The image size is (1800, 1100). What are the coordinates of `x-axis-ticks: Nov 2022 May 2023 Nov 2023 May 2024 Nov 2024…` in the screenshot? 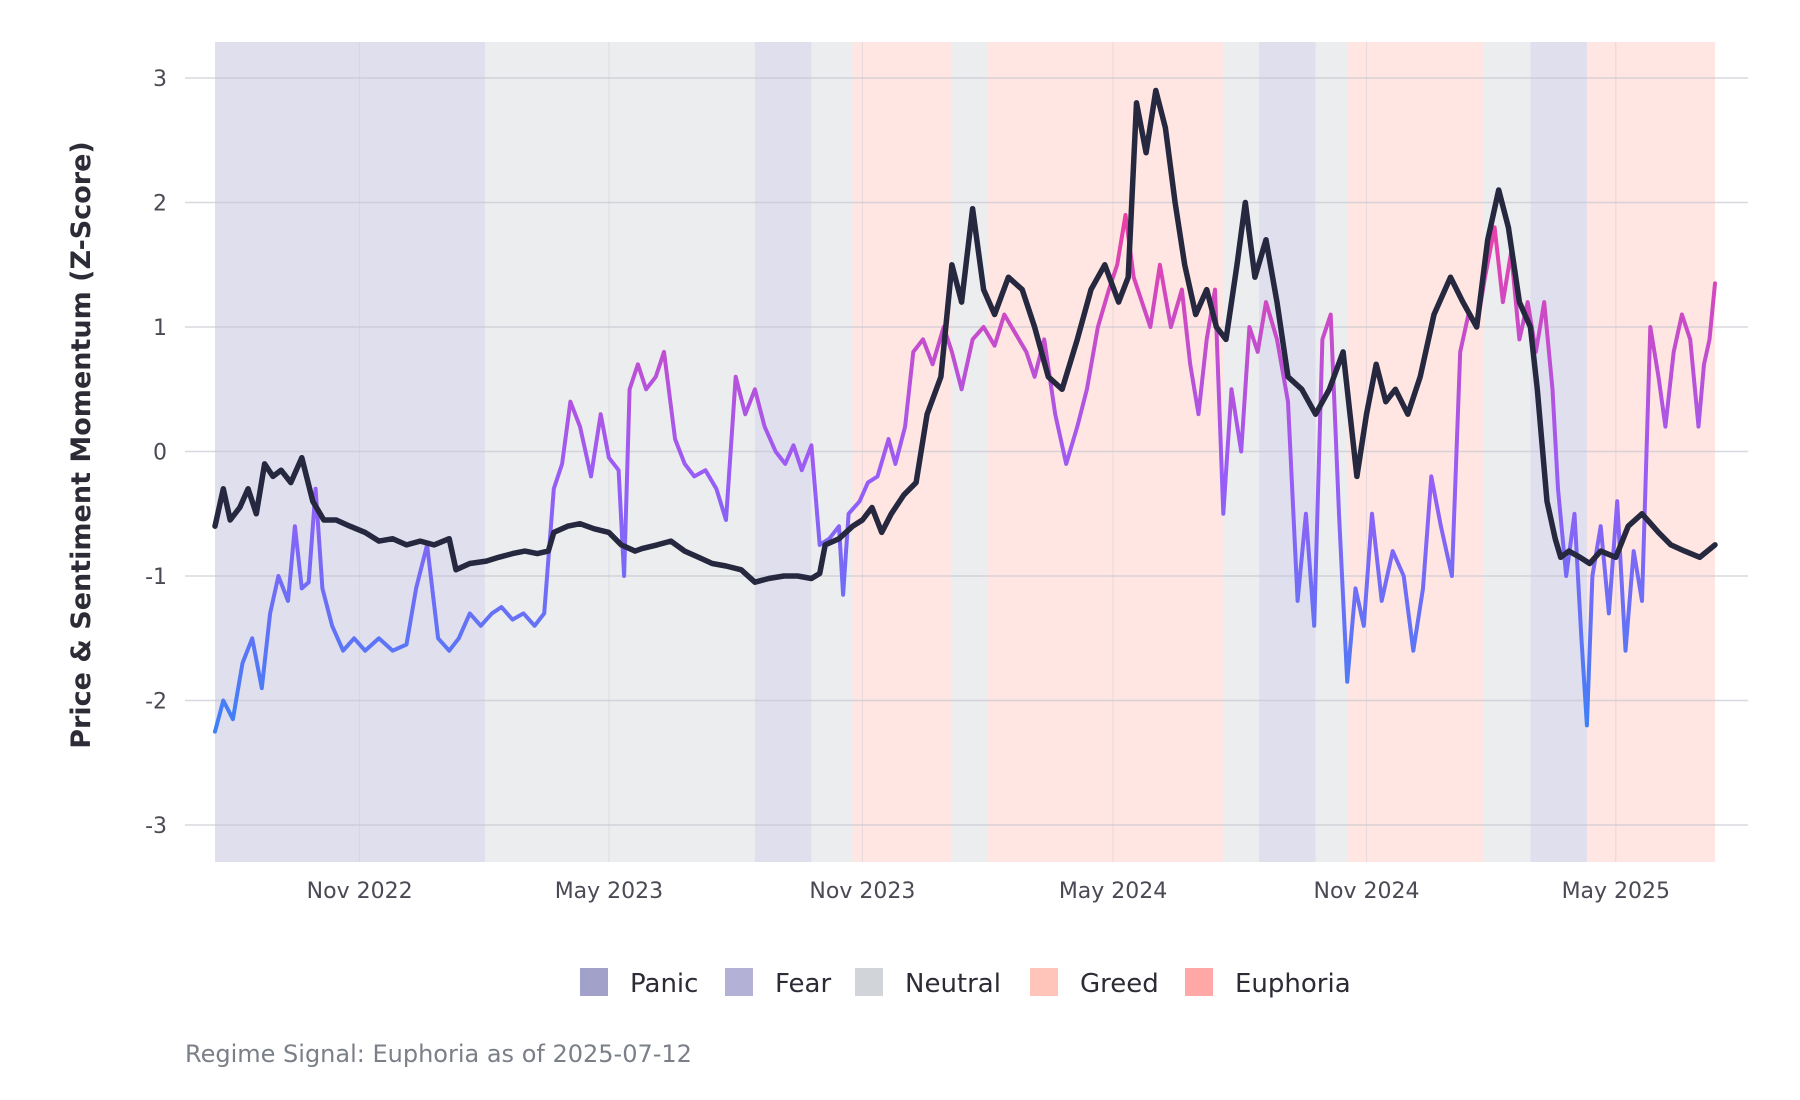 It's located at (988, 891).